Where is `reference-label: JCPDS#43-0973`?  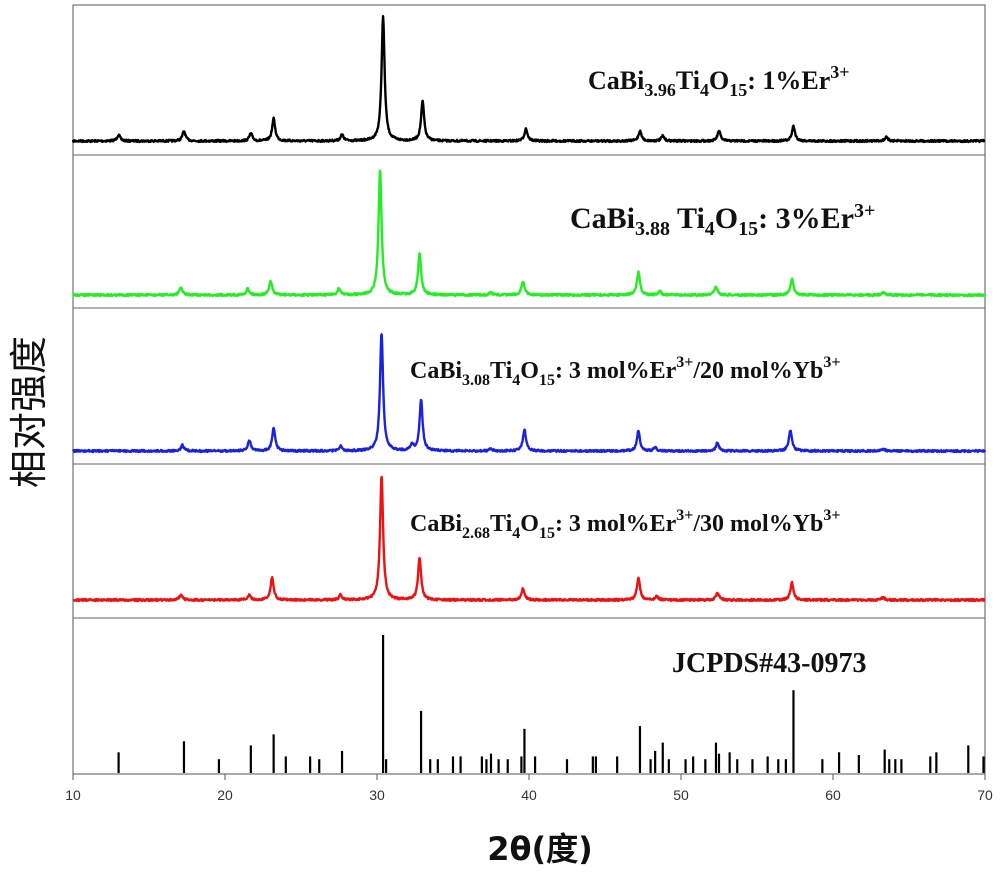 reference-label: JCPDS#43-0973 is located at coordinates (769, 663).